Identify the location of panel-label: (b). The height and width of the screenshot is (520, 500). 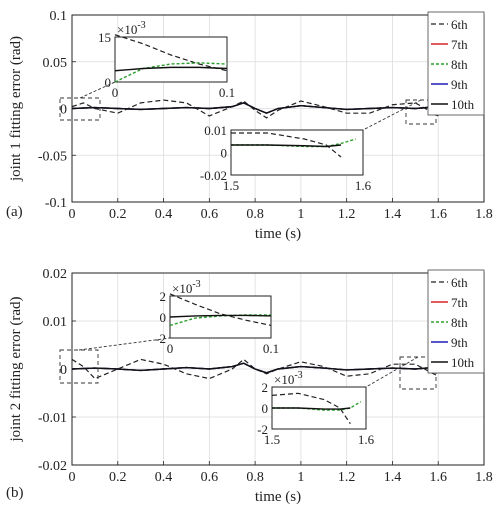
(15, 493).